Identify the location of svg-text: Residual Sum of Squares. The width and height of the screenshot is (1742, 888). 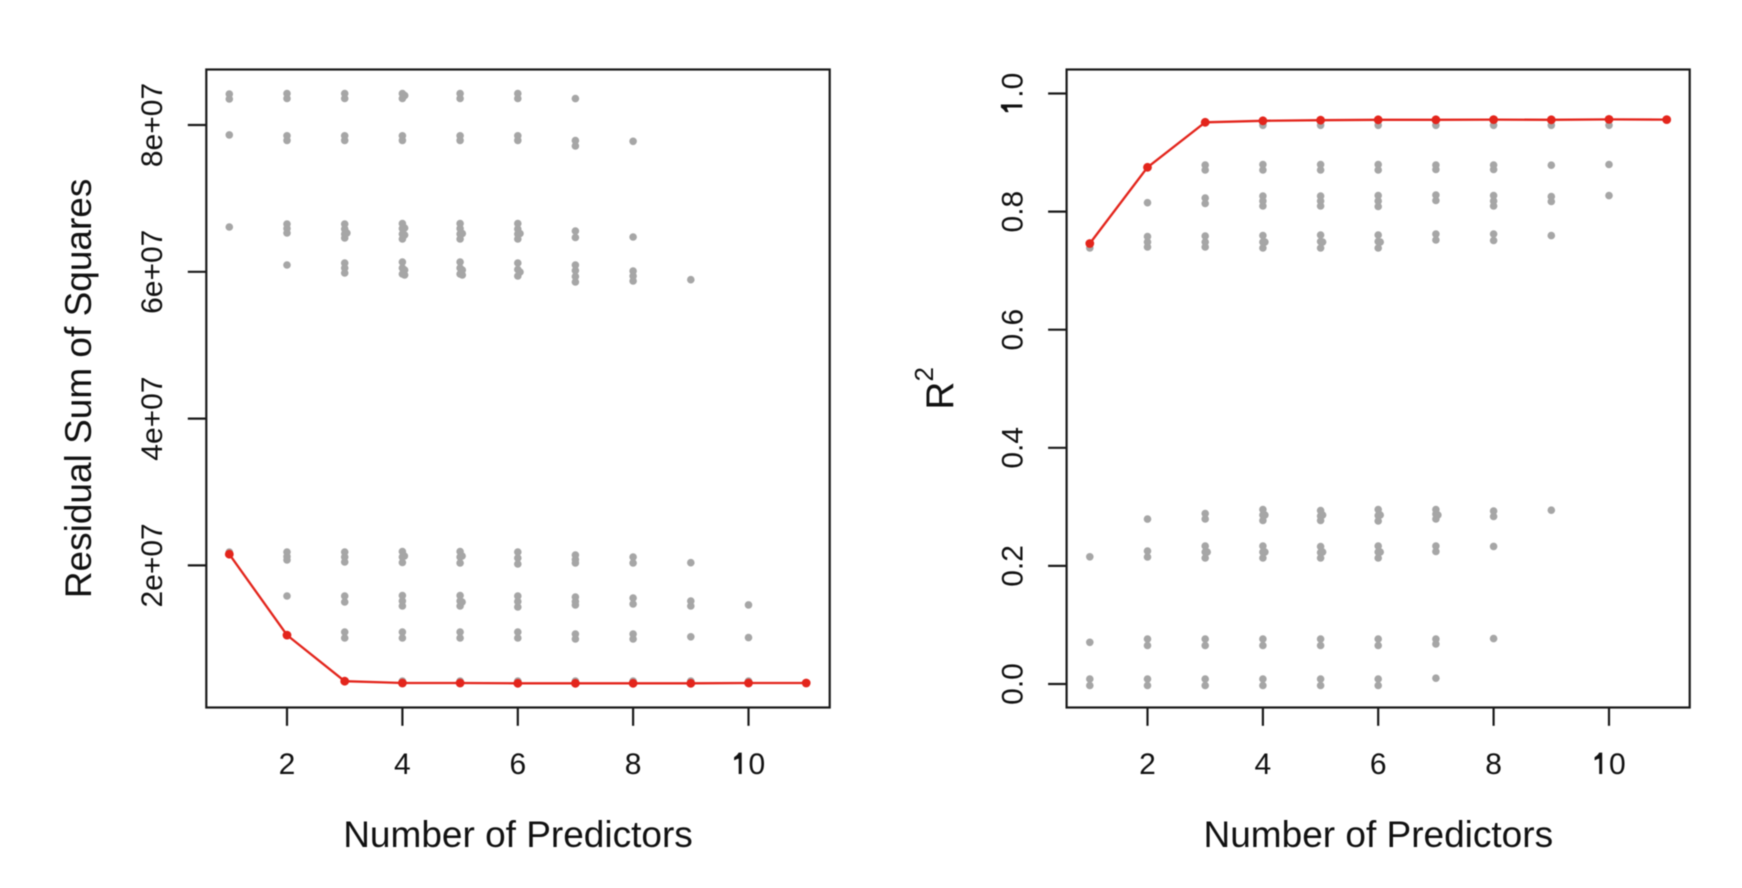
(78, 389).